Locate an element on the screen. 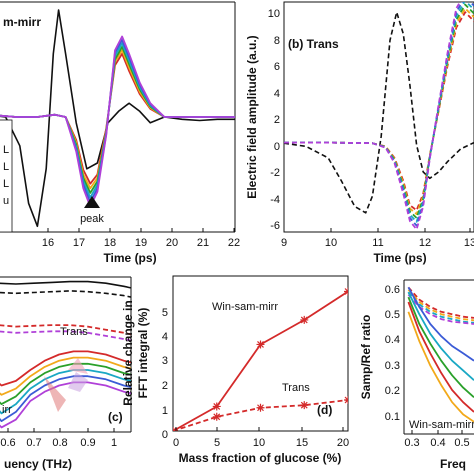  panel-e-y-tick-label: 0.1 is located at coordinates (392, 417).